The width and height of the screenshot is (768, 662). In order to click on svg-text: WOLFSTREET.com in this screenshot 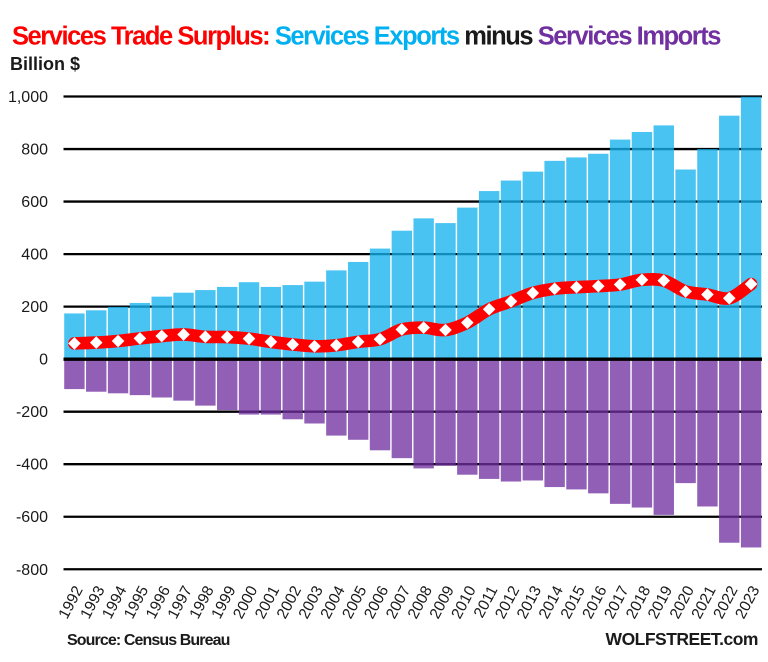, I will do `click(682, 639)`.